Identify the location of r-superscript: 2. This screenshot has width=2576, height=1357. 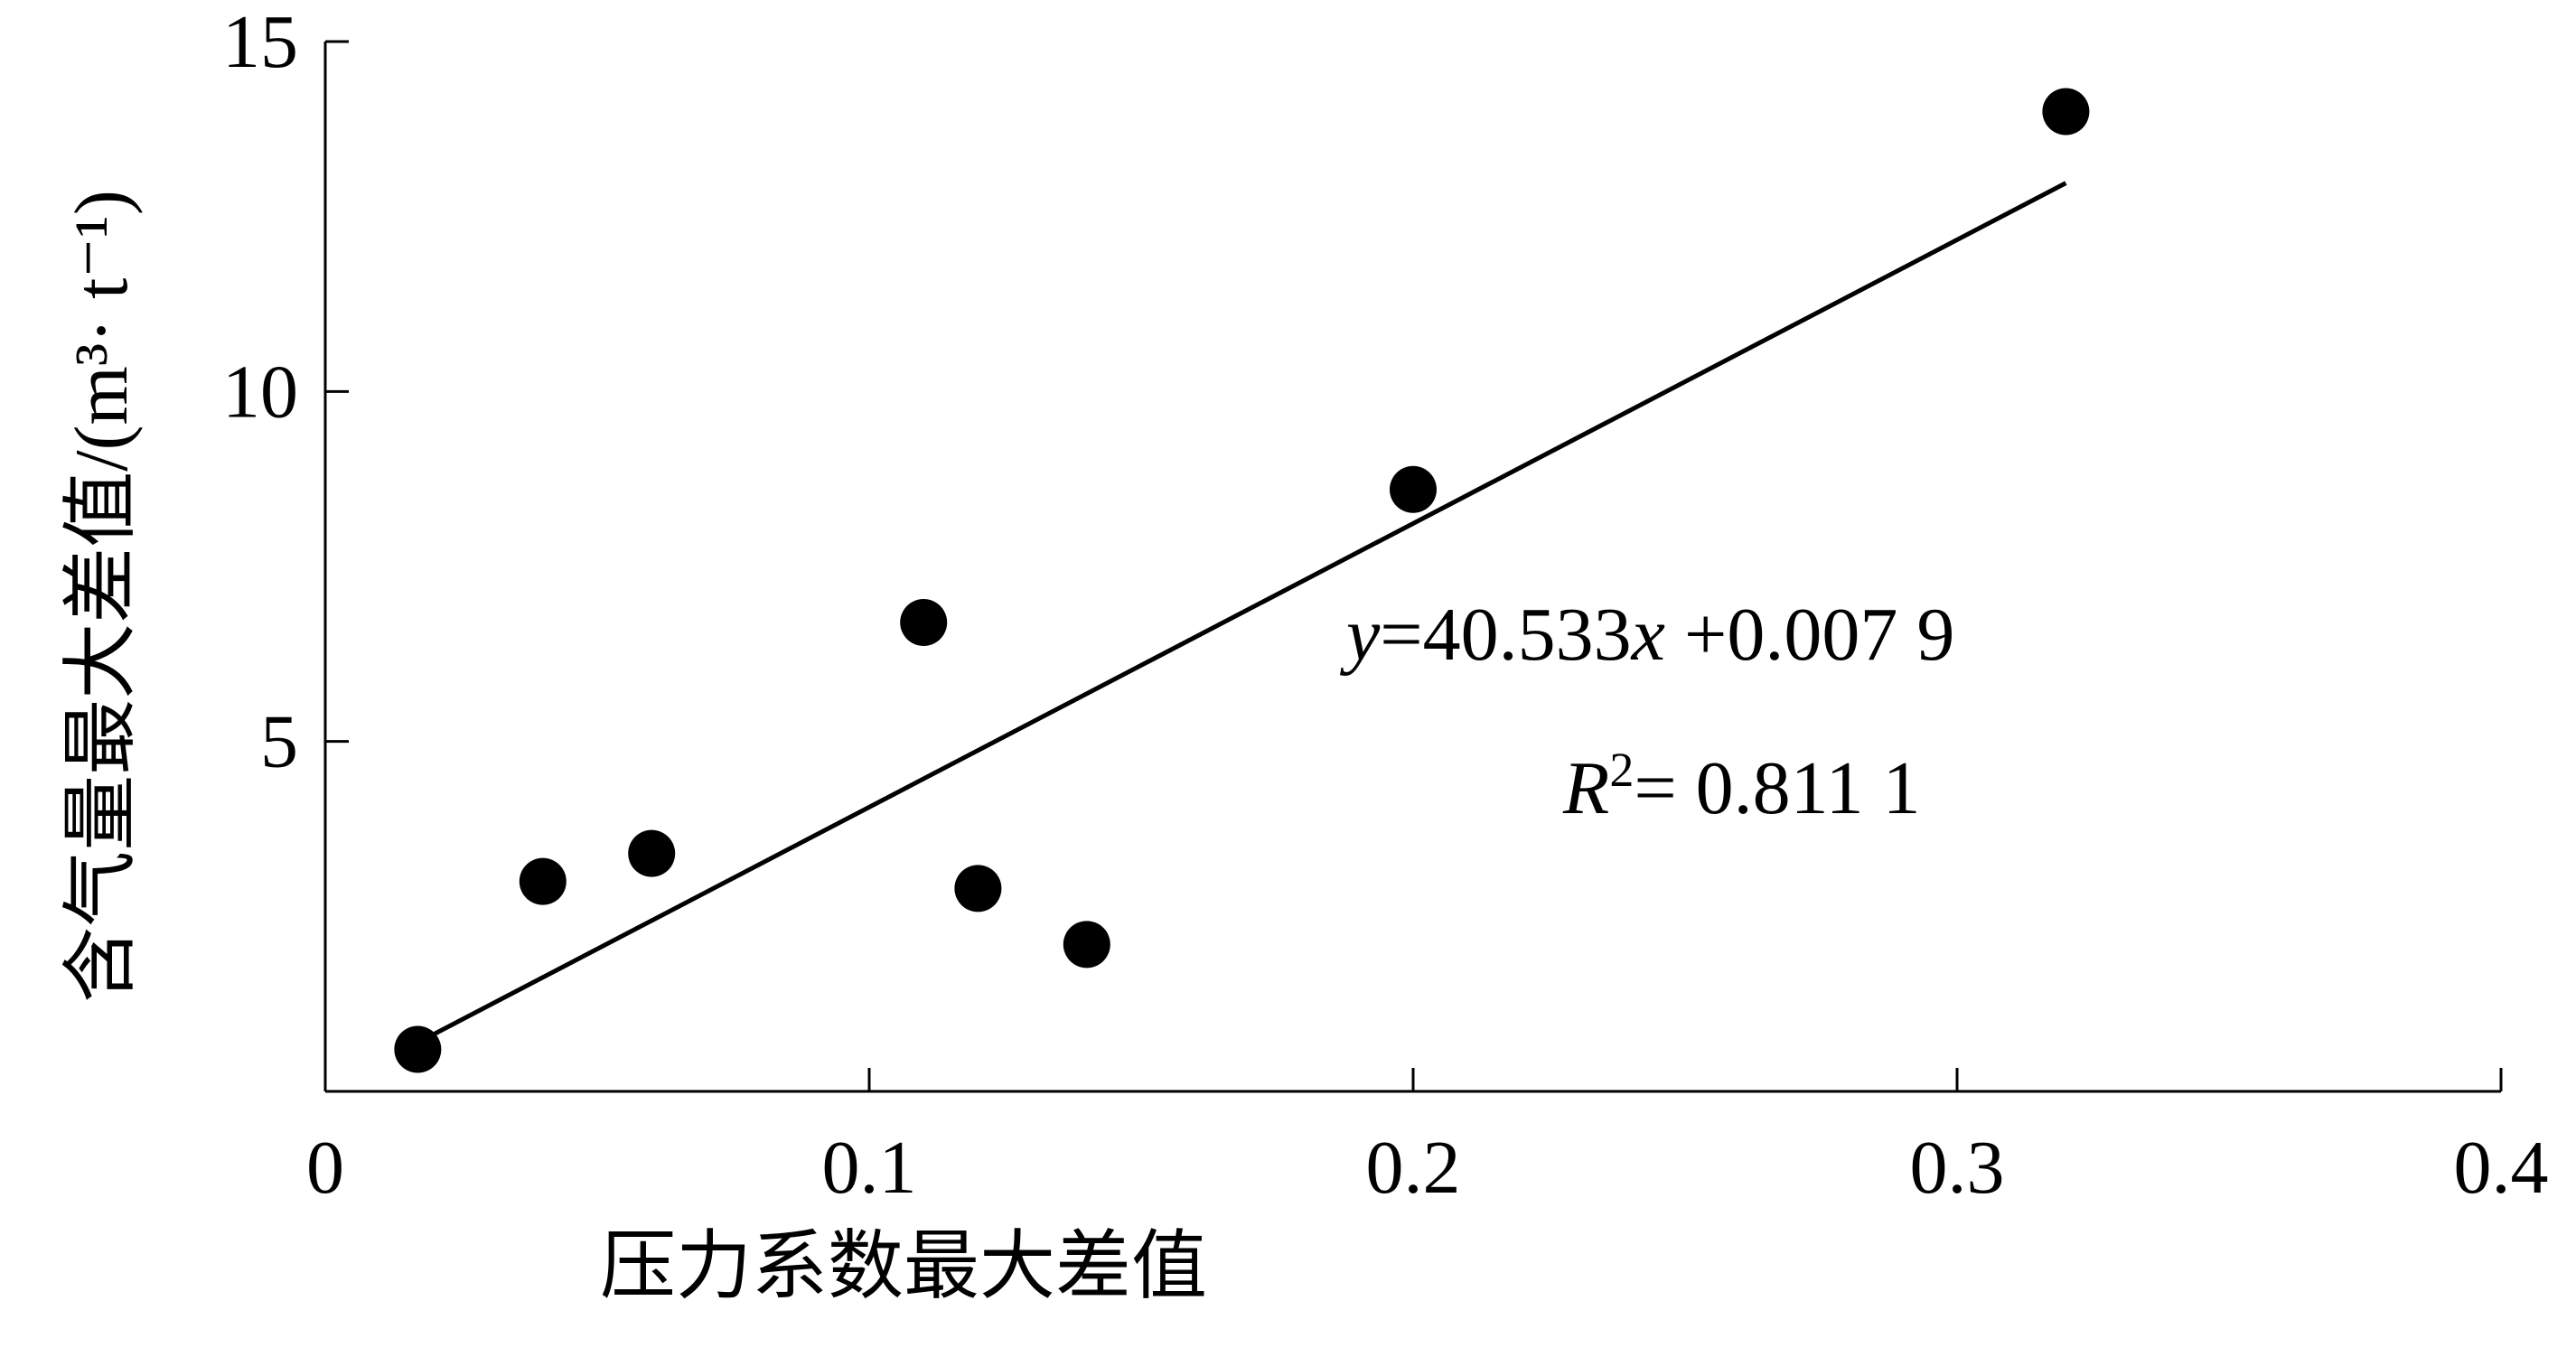
(1621, 770).